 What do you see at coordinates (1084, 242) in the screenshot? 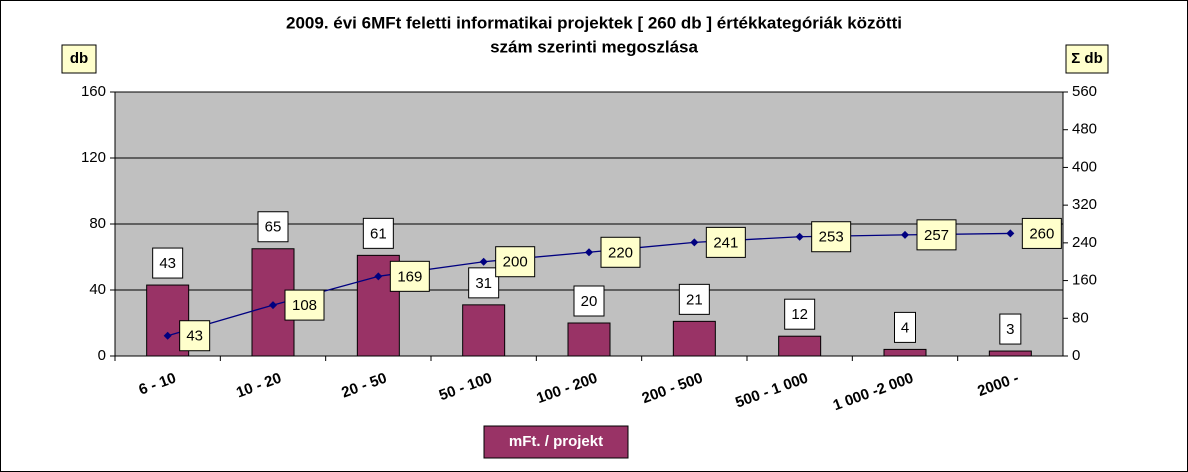
I see `y2-tick-label: 240` at bounding box center [1084, 242].